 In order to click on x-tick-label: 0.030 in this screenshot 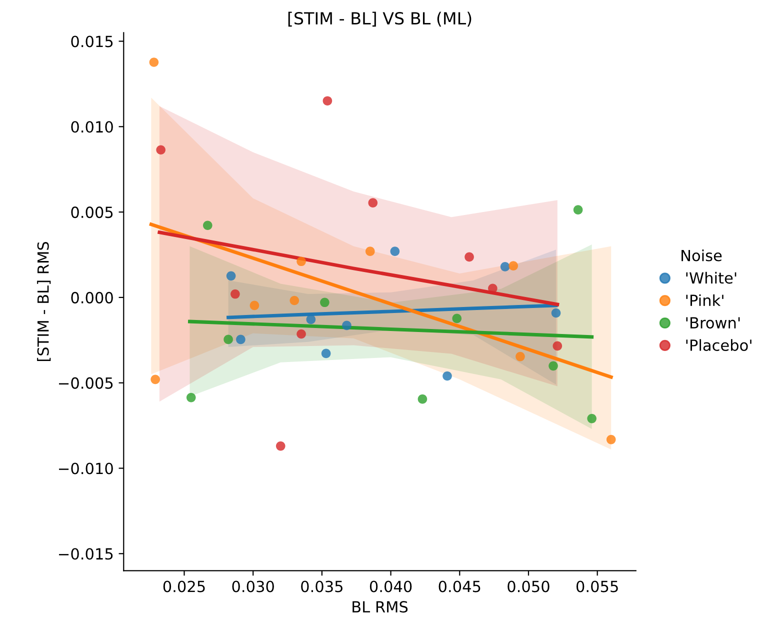, I will do `click(253, 586)`.